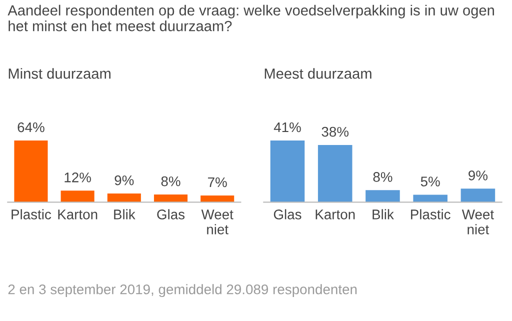 This screenshot has height=321, width=512. Describe the element at coordinates (217, 182) in the screenshot. I see `data-label: 7%` at that location.